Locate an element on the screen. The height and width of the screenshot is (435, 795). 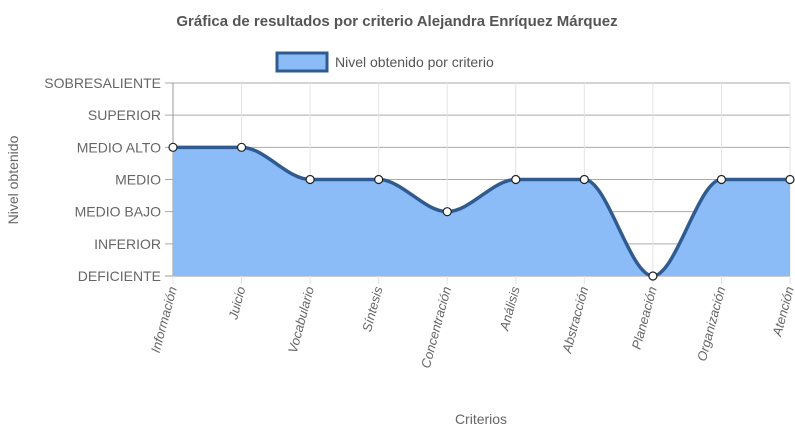
x-tick-label: Atención is located at coordinates (782, 312).